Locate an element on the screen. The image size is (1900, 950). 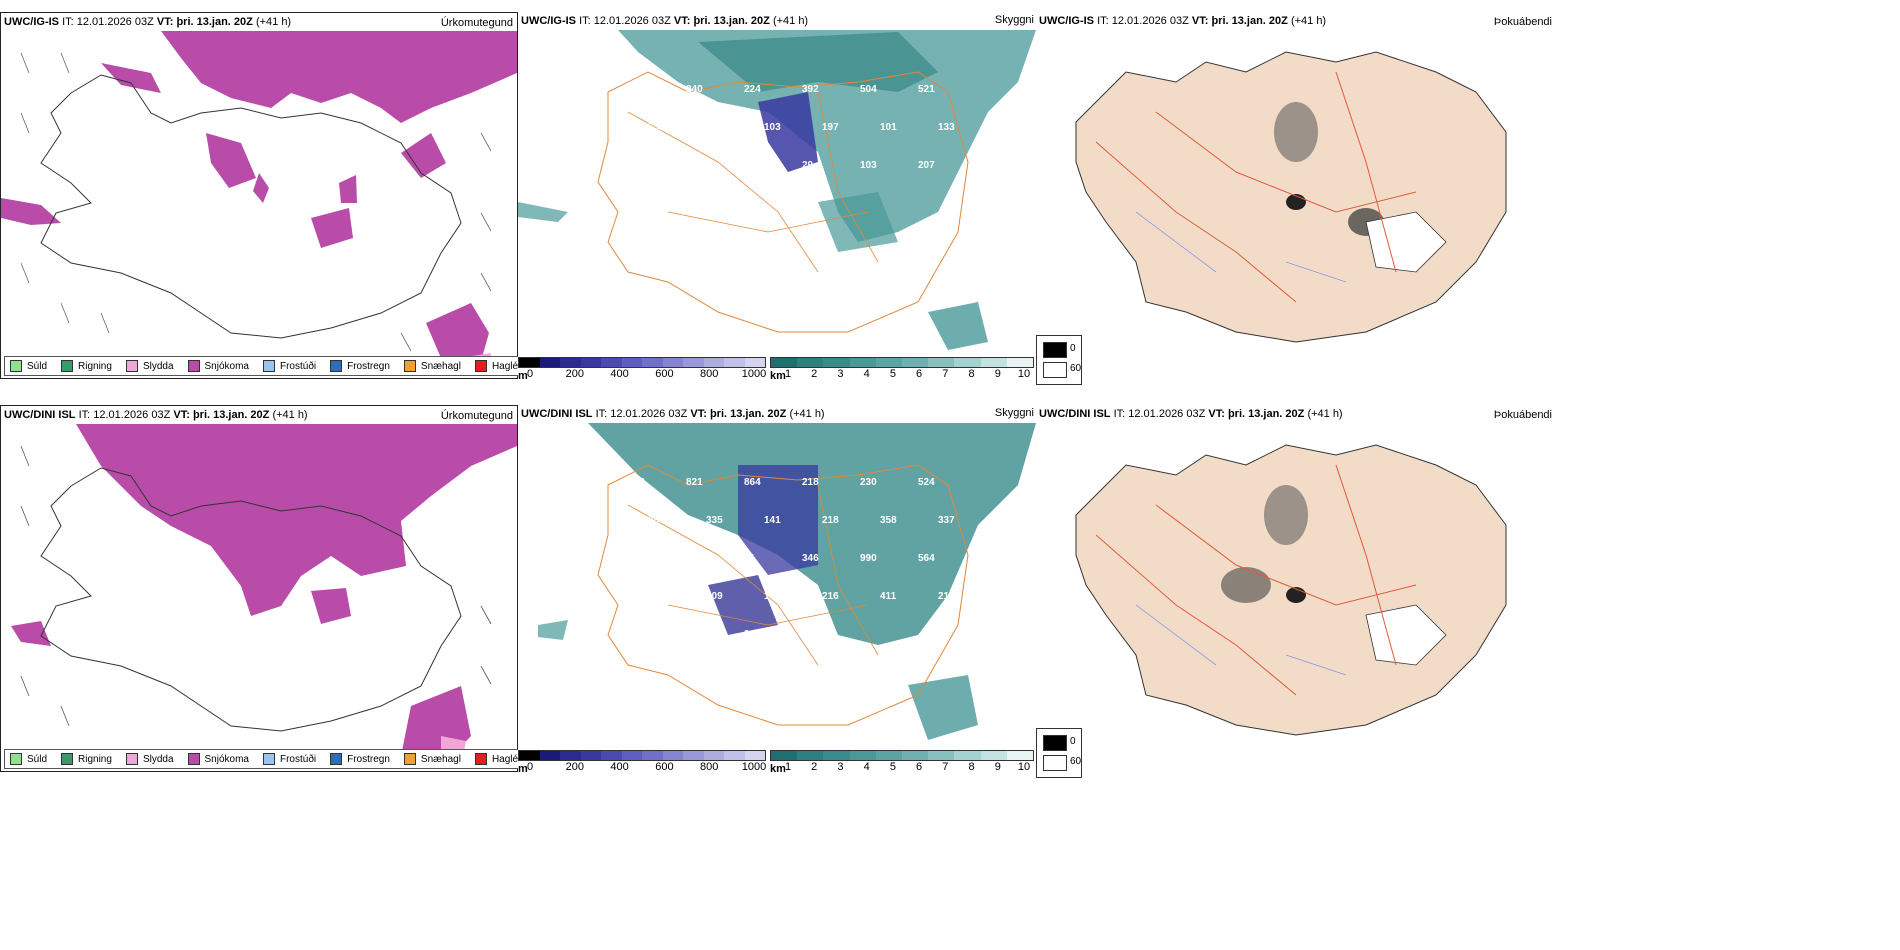
legend-item: Rigning is located at coordinates (88, 759).